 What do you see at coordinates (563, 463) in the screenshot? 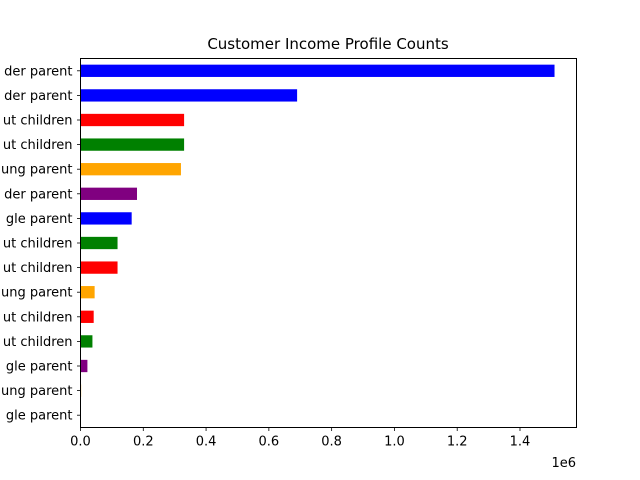
I see `x-axis-offset-label: 1e6` at bounding box center [563, 463].